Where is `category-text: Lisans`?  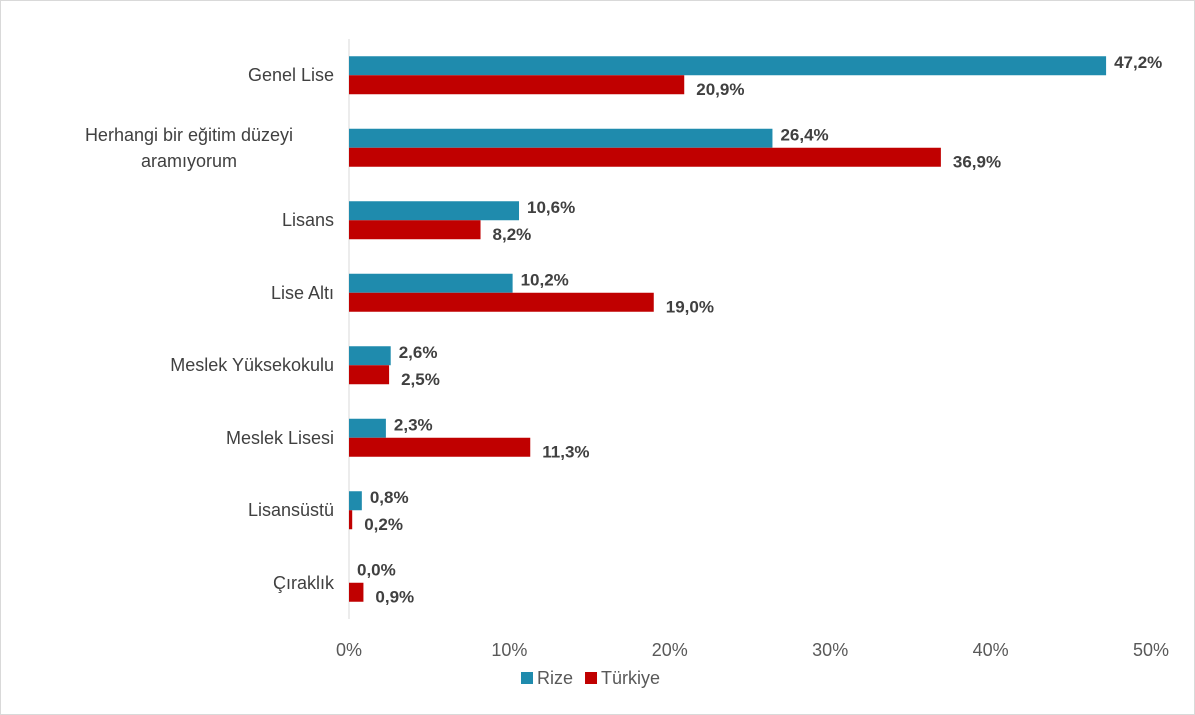 category-text: Lisans is located at coordinates (307, 220).